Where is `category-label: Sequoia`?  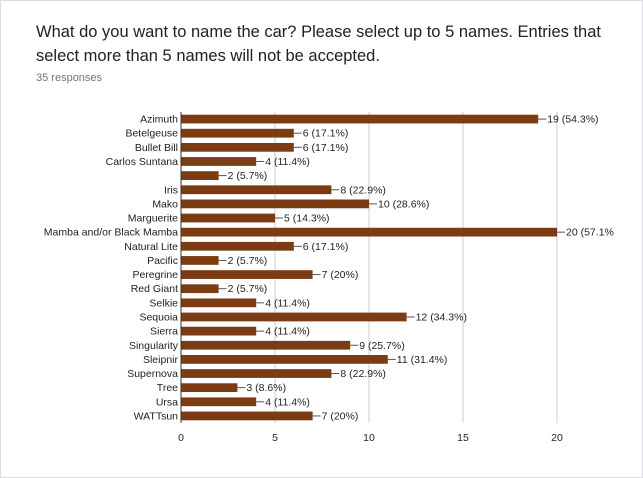 category-label: Sequoia is located at coordinates (158, 317).